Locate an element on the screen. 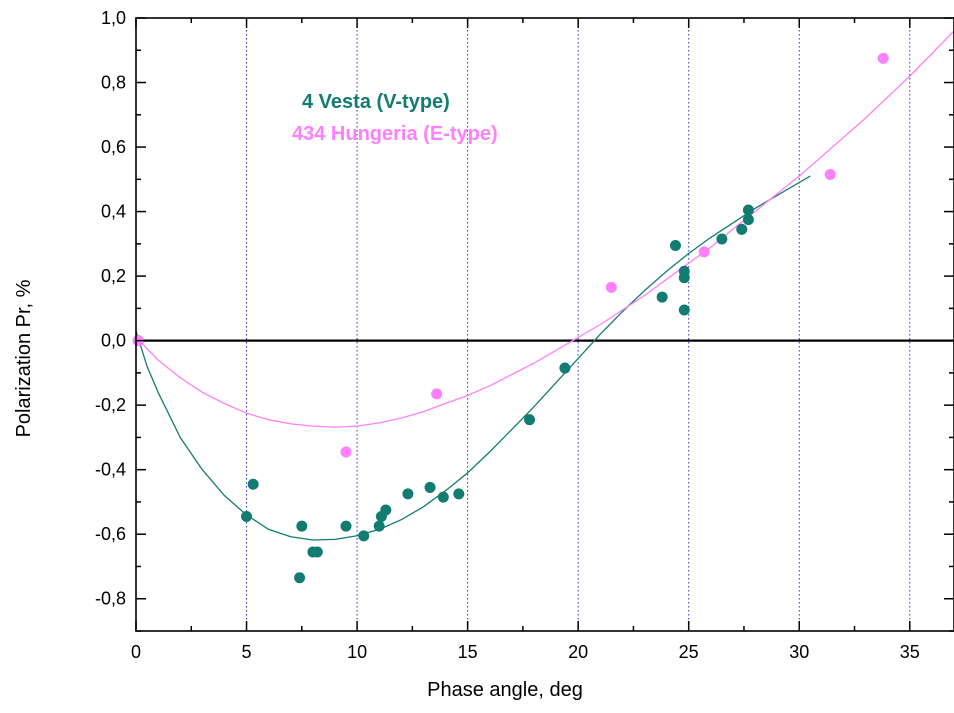 Image resolution: width=954 pixels, height=713 pixels. x-tick-label: 10 is located at coordinates (357, 652).